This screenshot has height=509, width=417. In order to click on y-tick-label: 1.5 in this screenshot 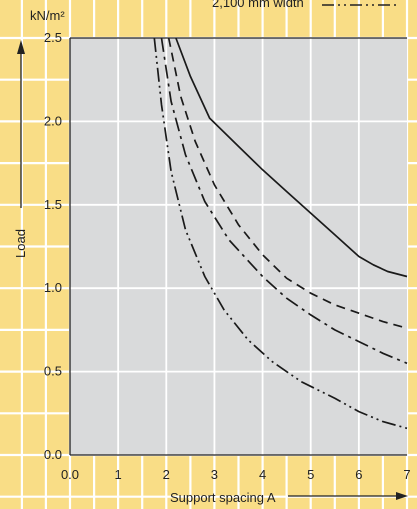, I will do `click(53, 204)`.